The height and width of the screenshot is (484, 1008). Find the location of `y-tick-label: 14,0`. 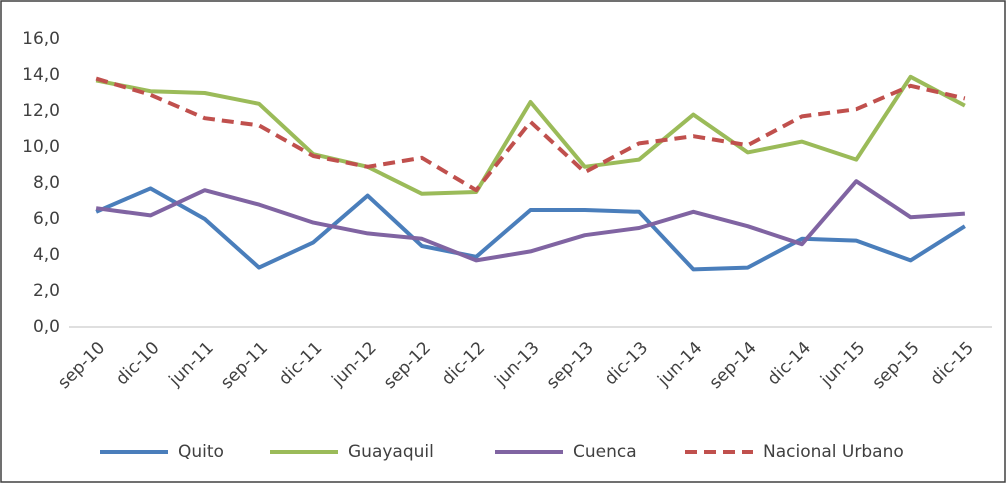

y-tick-label: 14,0 is located at coordinates (41, 75).